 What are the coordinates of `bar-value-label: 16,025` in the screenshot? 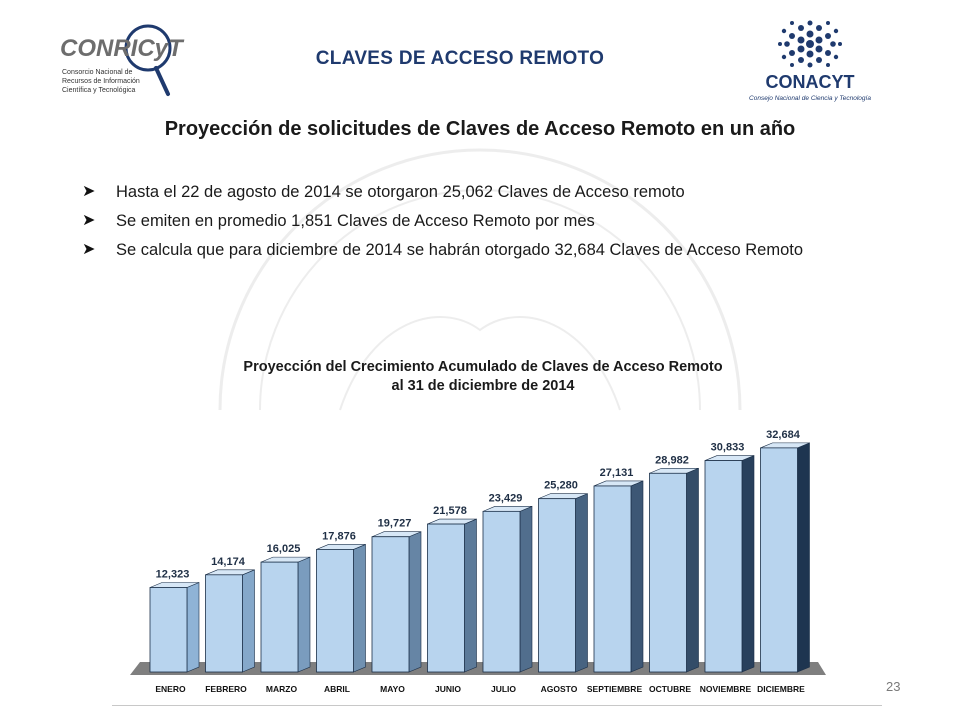 It's located at (284, 549).